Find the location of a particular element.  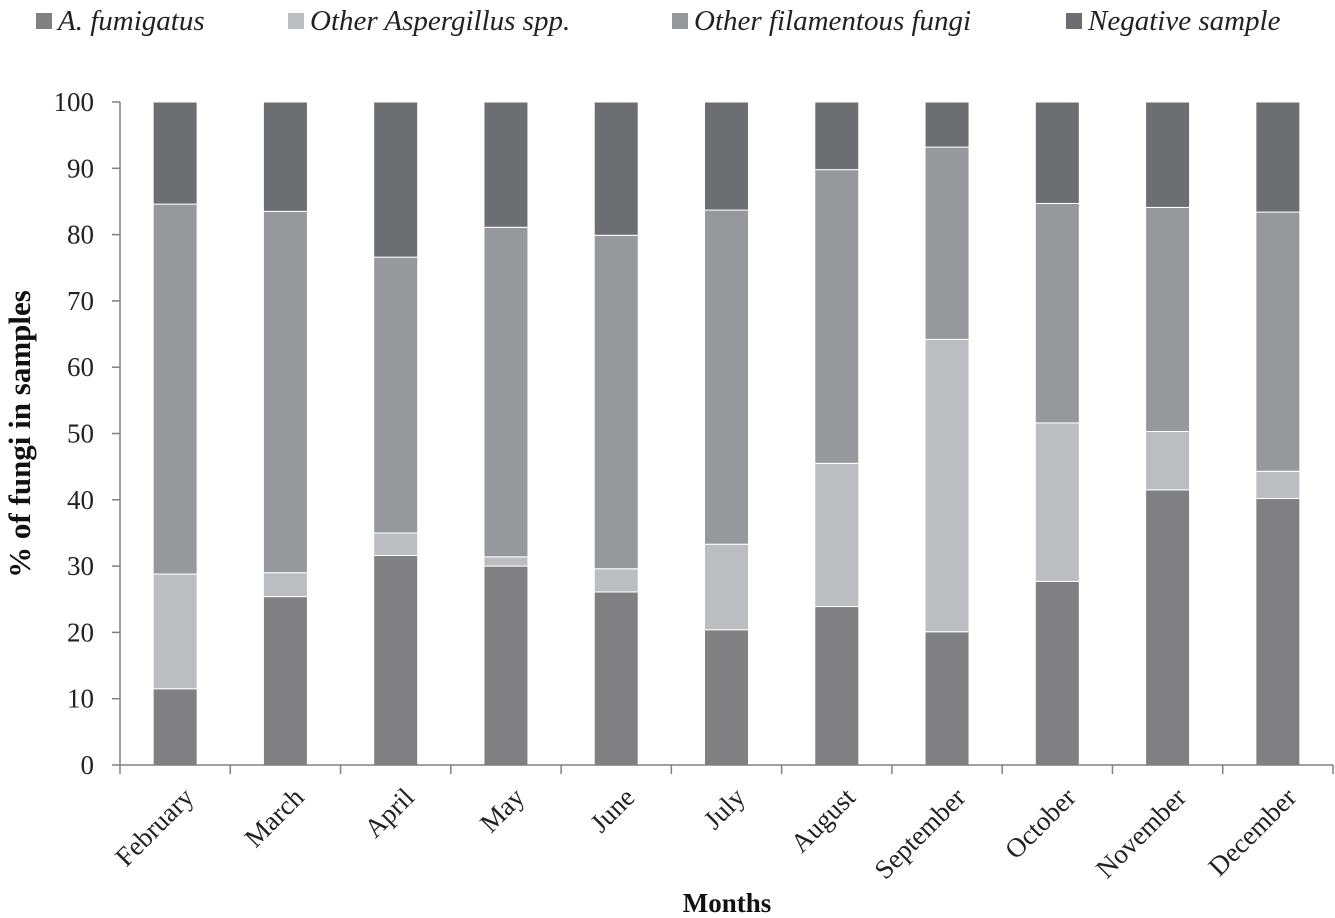

x-tick-label-july: July is located at coordinates (724, 808).